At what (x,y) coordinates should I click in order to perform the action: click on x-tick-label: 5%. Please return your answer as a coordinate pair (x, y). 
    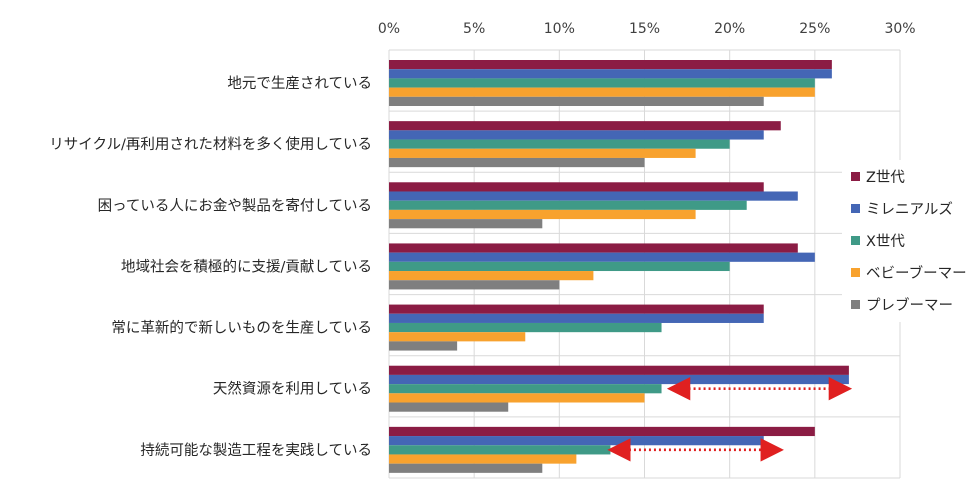
    Looking at the image, I should click on (474, 29).